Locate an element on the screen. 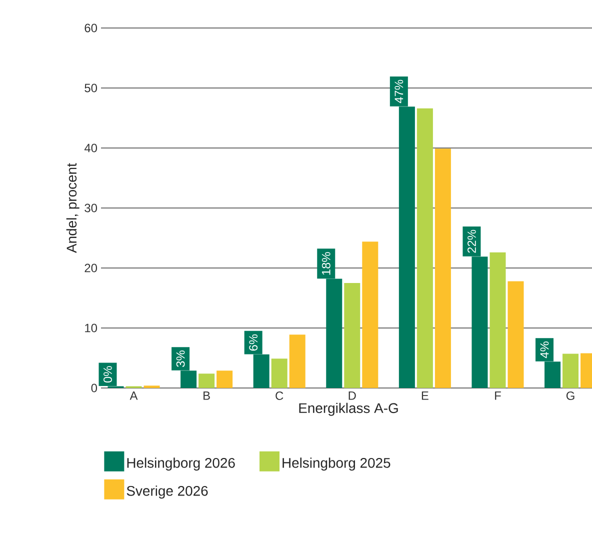 Image resolution: width=592 pixels, height=534 pixels. legend-label: Helsingborg 2026 is located at coordinates (181, 464).